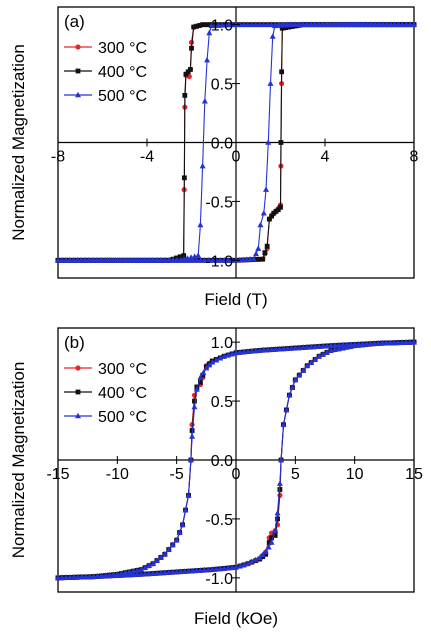  What do you see at coordinates (58, 157) in the screenshot?
I see `x-tick-label: -8` at bounding box center [58, 157].